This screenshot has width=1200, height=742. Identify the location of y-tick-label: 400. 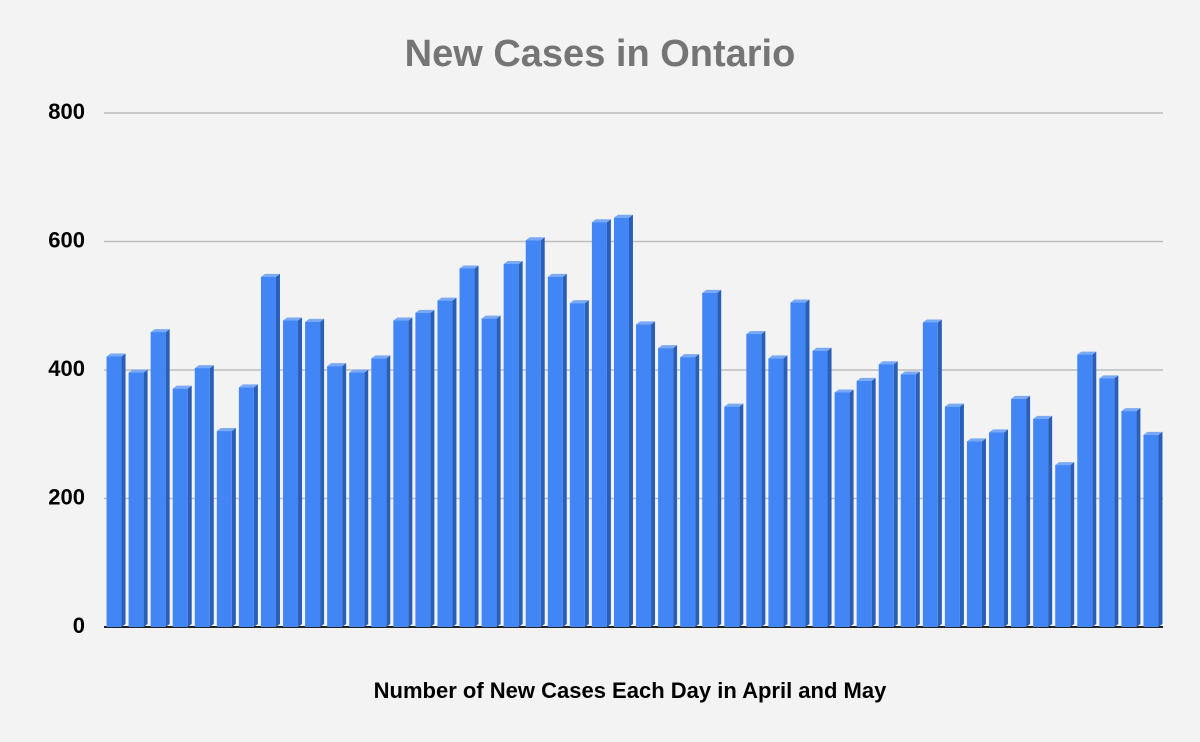
(66, 368).